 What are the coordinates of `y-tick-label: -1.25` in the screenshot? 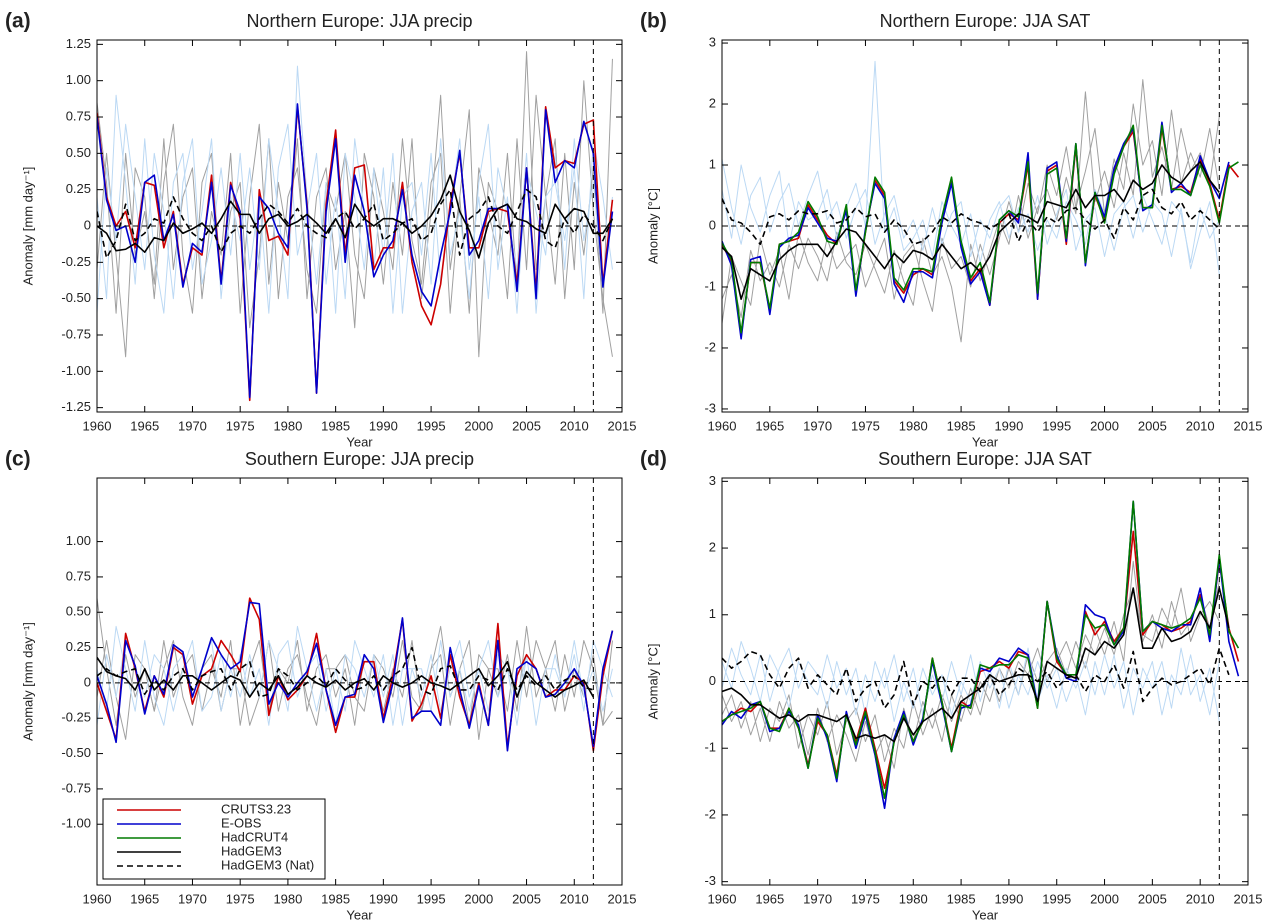 It's located at (76, 406).